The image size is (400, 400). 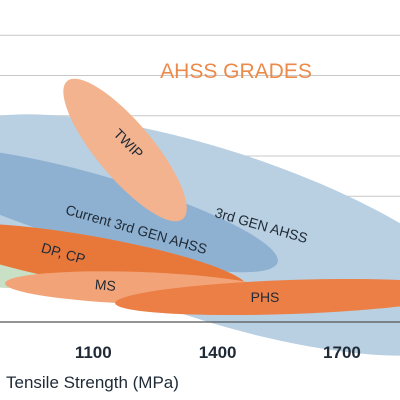 I want to click on x-axis-title: Tensile Strength (MPa), so click(x=92, y=382).